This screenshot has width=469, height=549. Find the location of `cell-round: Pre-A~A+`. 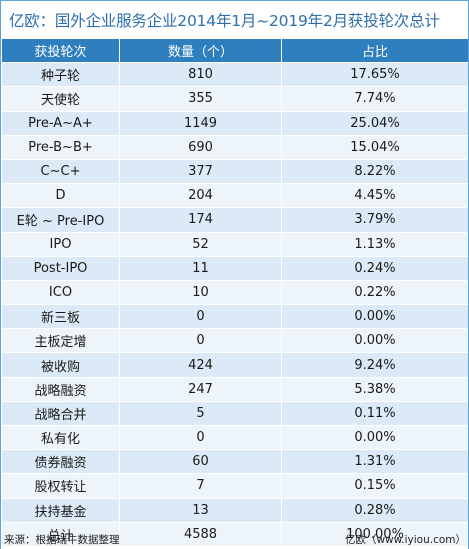

cell-round: Pre-A~A+ is located at coordinates (61, 123).